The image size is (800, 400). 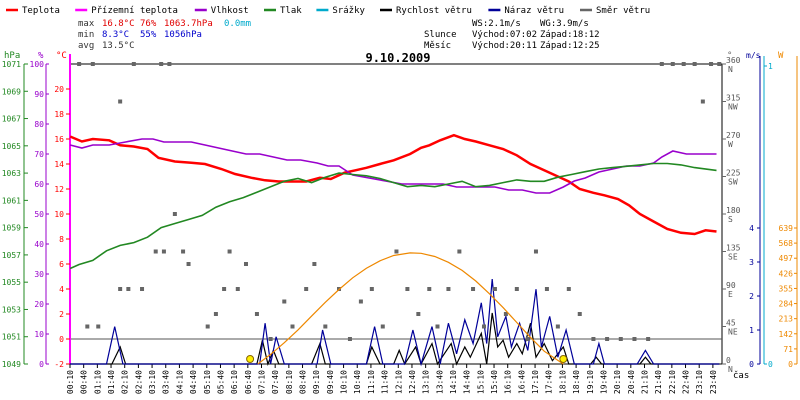 What do you see at coordinates (385, 382) in the screenshot?
I see `x-tick-label: 11:40` at bounding box center [385, 382].